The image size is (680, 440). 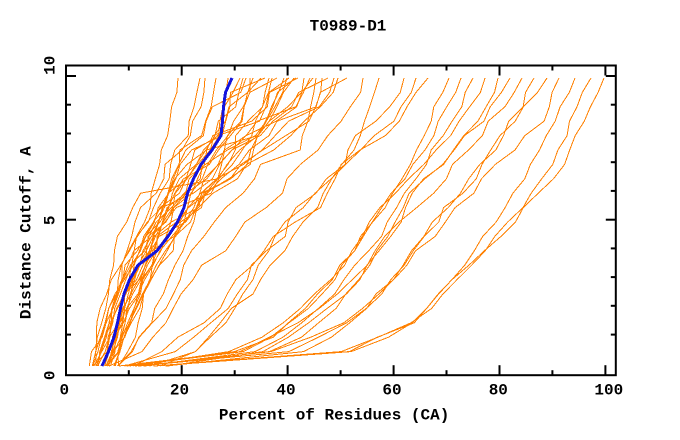 I want to click on svg-text: Percent of Residues (CA), so click(x=334, y=416).